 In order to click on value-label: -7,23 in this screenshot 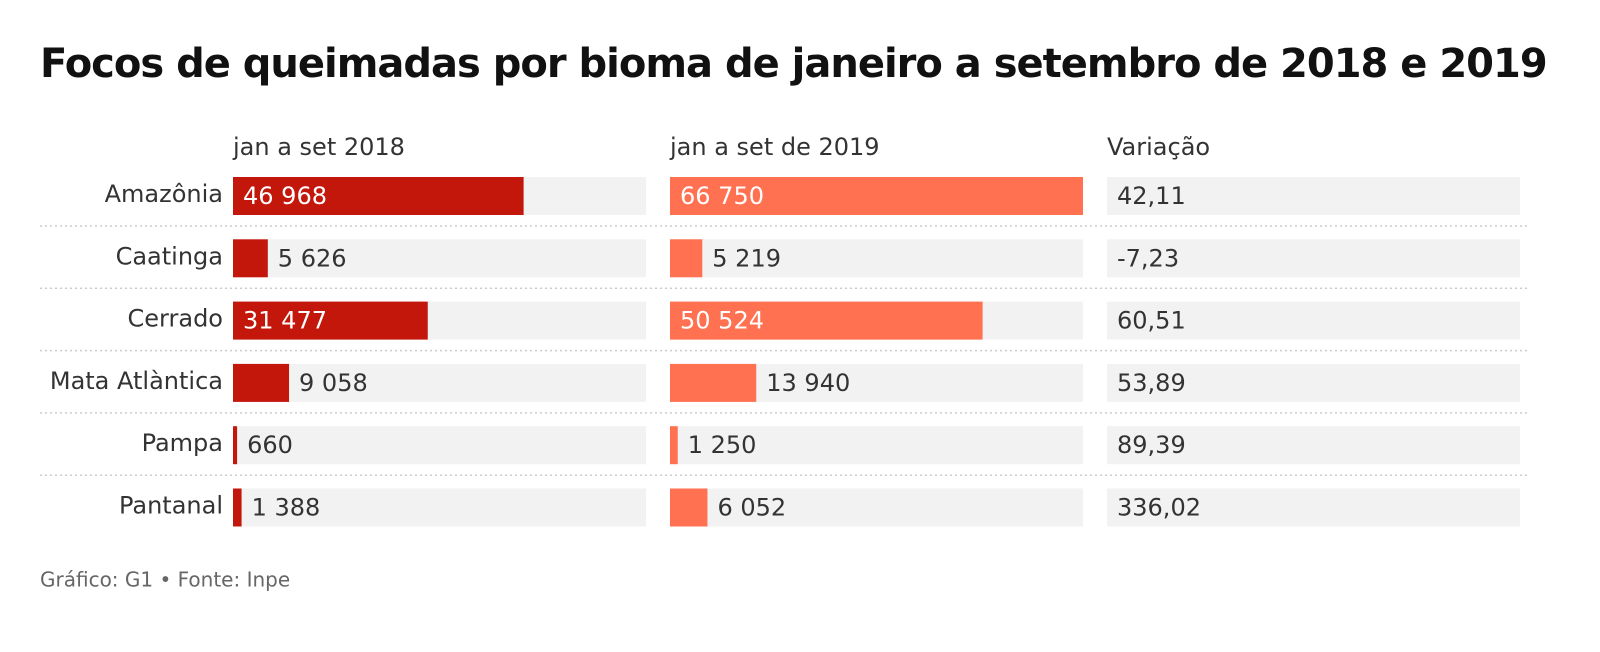, I will do `click(1148, 258)`.